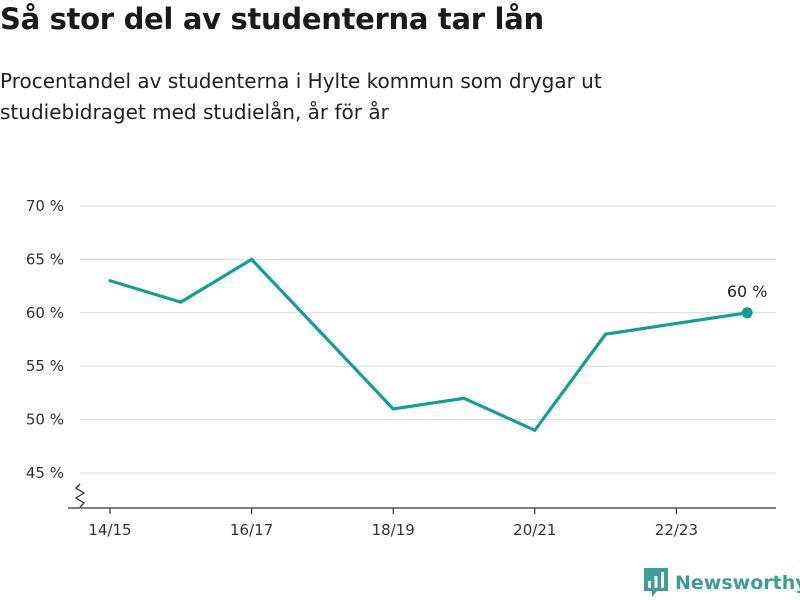  I want to click on brand-name: Newsworthy, so click(737, 583).